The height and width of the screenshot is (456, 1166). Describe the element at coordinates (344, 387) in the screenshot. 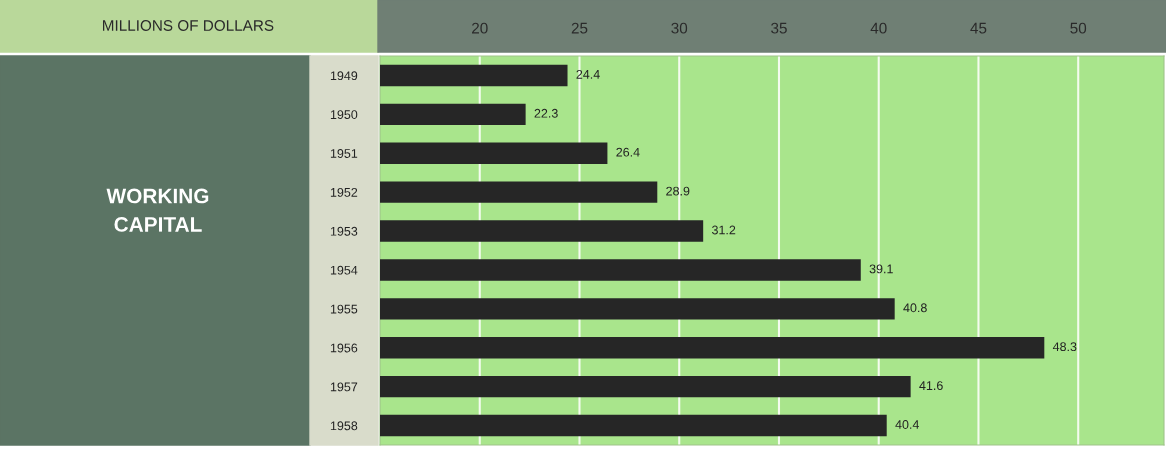

I see `y-tick-label: 1957` at that location.